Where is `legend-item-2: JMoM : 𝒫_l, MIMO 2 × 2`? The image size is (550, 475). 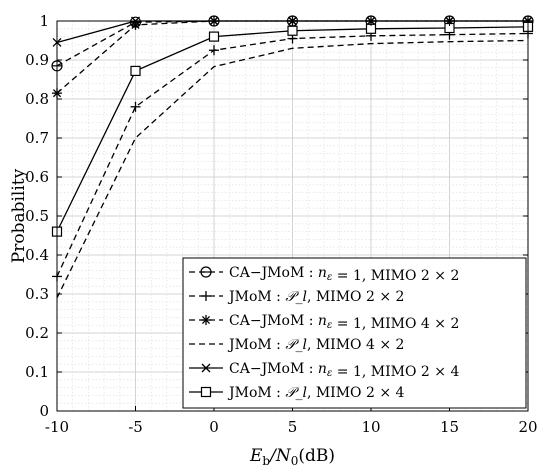
legend-item-2: JMoM : 𝒫_l, MIMO 2 × 2 is located at coordinates (296, 297).